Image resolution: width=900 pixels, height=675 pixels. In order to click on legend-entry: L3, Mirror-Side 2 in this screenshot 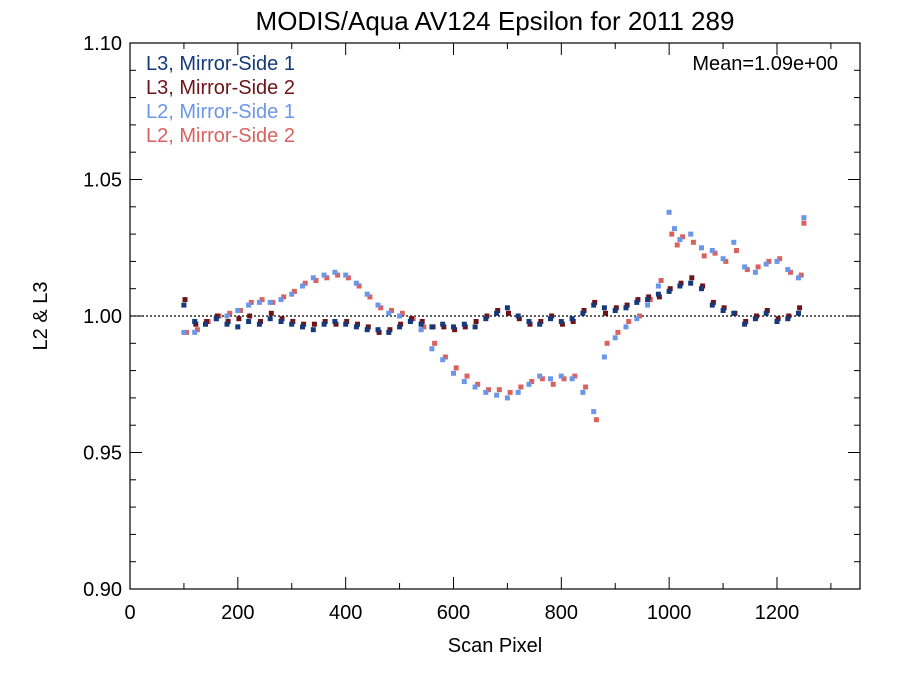, I will do `click(220, 88)`.